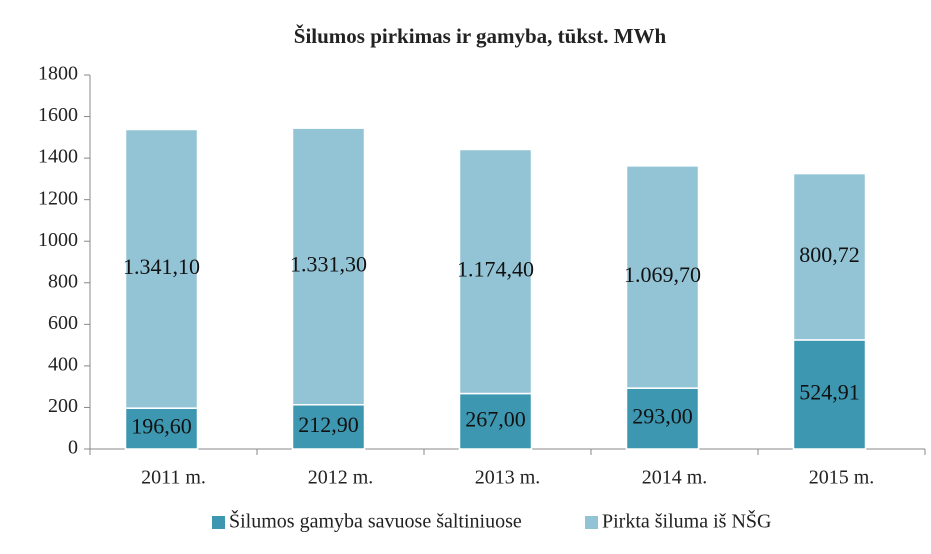 Image resolution: width=931 pixels, height=554 pixels. Describe the element at coordinates (662, 274) in the screenshot. I see `data-label: 1.069,70` at that location.